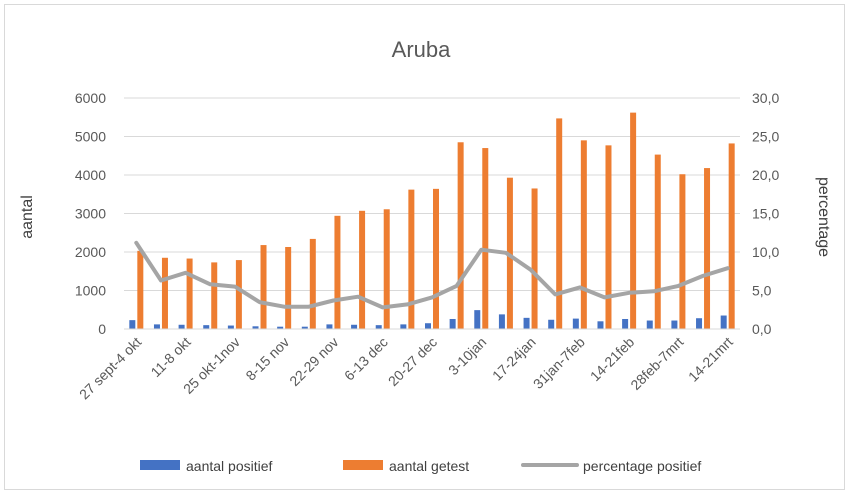 The height and width of the screenshot is (496, 851). Describe the element at coordinates (429, 466) in the screenshot. I see `legend-label: aantal getest` at that location.